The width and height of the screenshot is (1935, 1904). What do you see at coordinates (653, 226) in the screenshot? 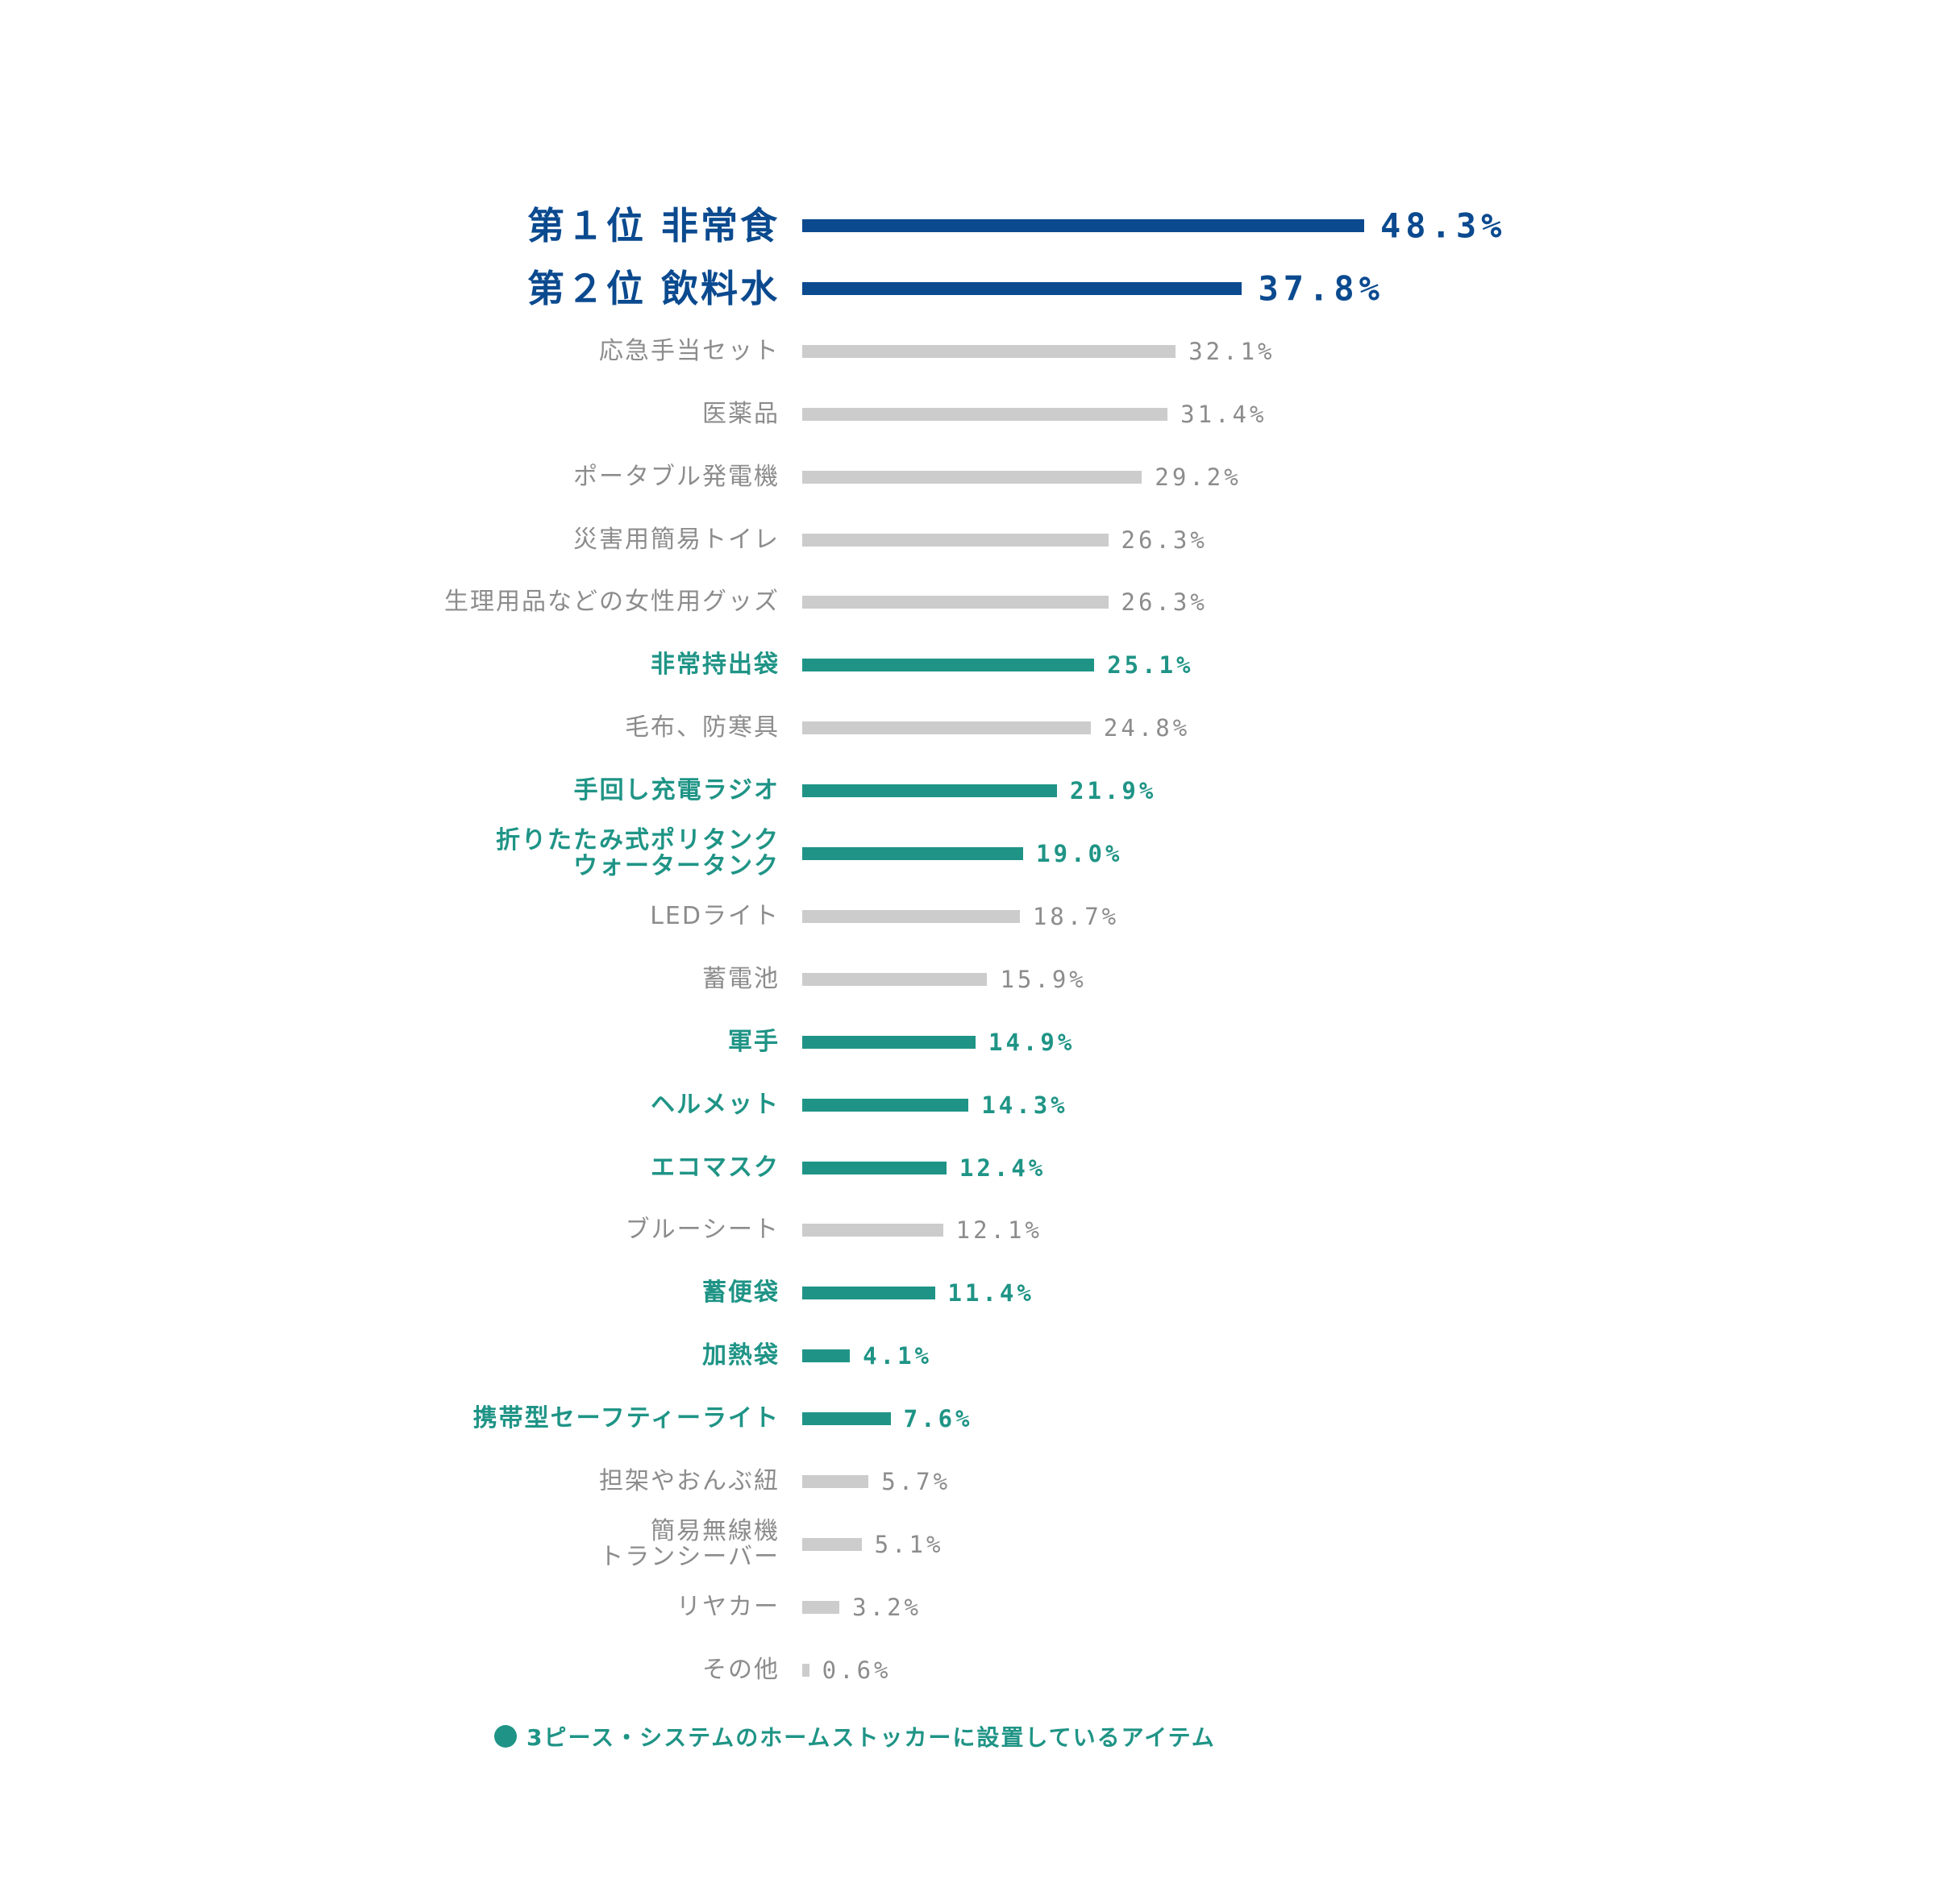
I see `category-label: 第１位 非常食` at bounding box center [653, 226].